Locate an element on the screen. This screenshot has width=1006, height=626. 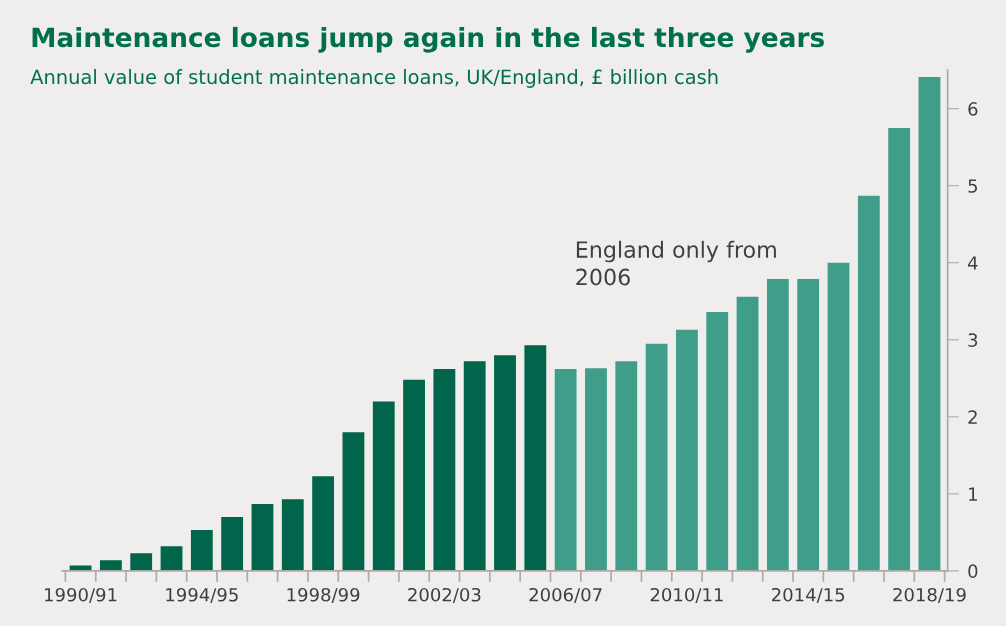
x-tick-label: 1998/99 is located at coordinates (323, 595).